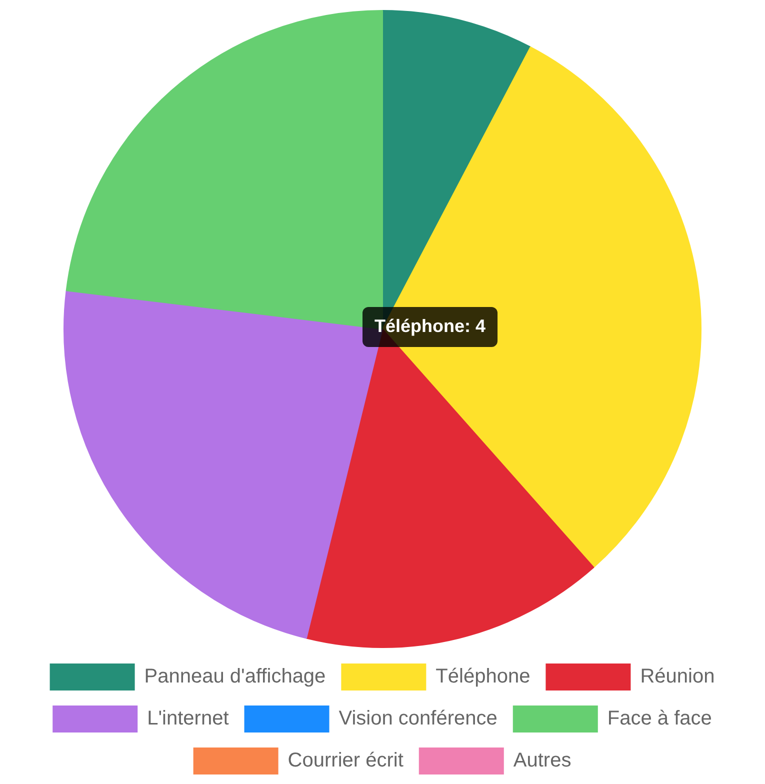 The height and width of the screenshot is (784, 765). What do you see at coordinates (483, 677) in the screenshot?
I see `legend-label: Téléphone` at bounding box center [483, 677].